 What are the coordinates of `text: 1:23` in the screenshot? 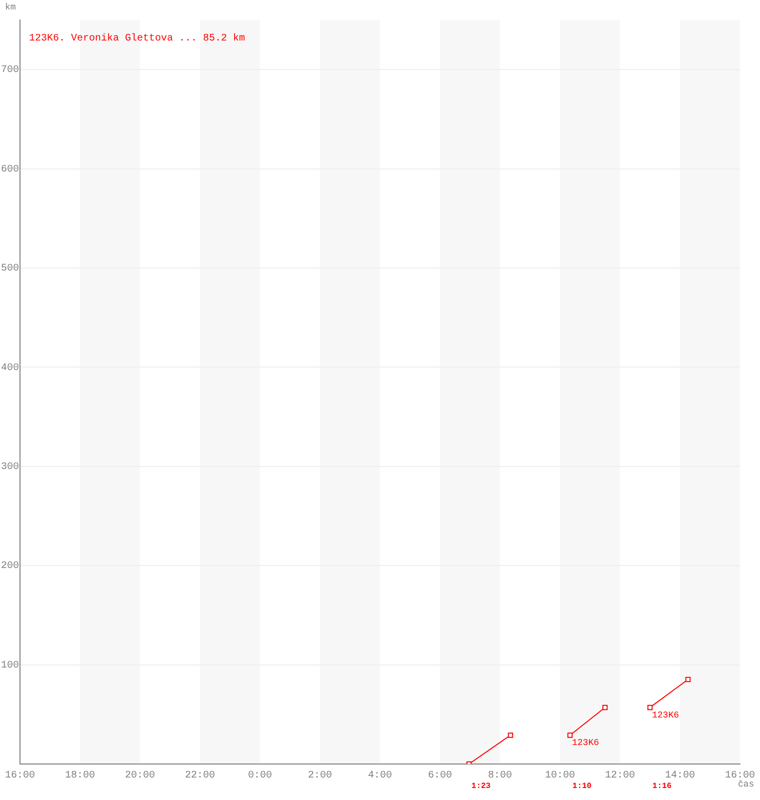 It's located at (481, 787).